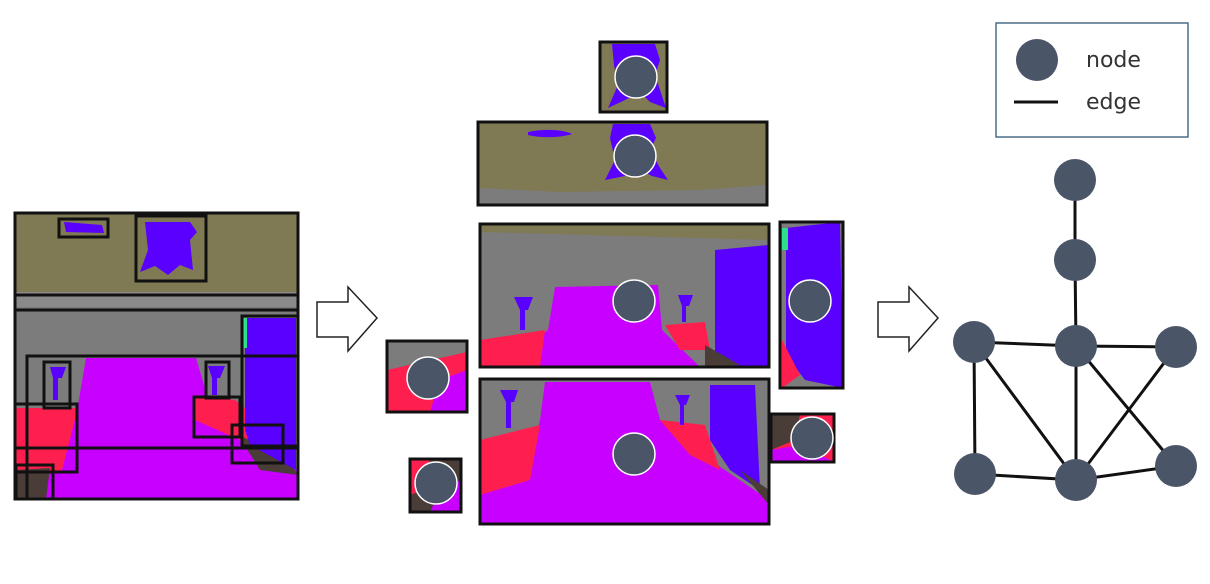 This screenshot has width=1210, height=584. What do you see at coordinates (1126, 406) in the screenshot?
I see `graph-edge-center-bottom-right` at bounding box center [1126, 406].